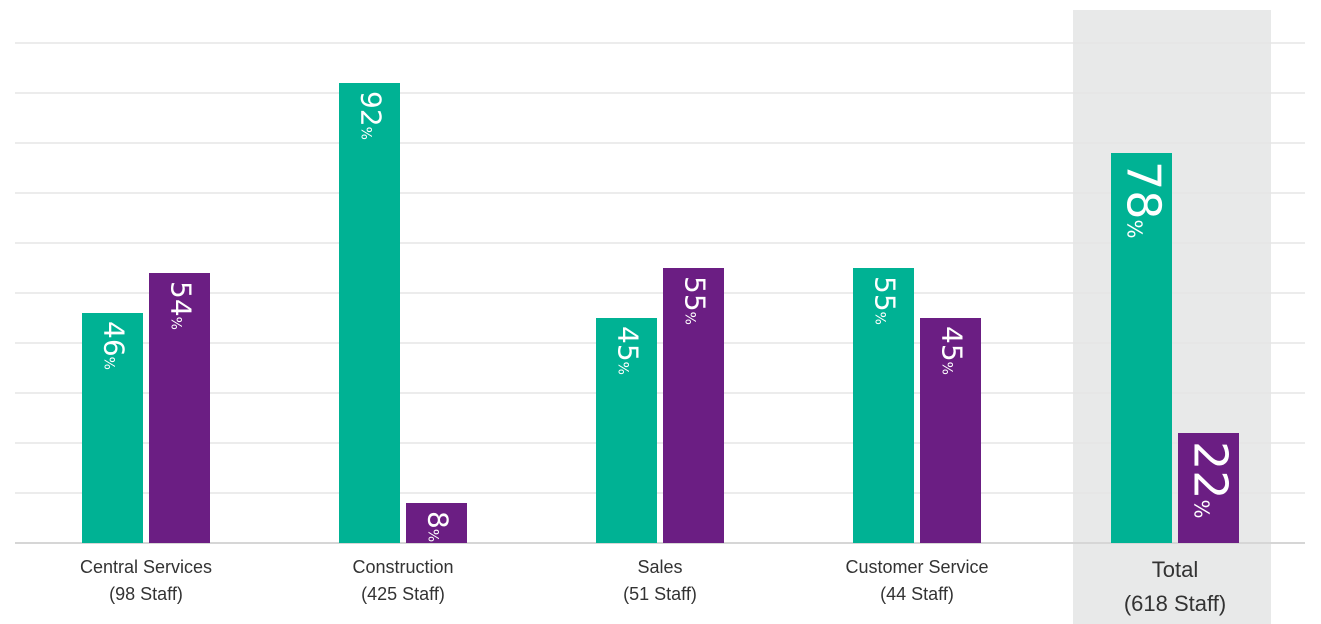 The image size is (1321, 624). I want to click on category-label: Central Services, so click(146, 567).